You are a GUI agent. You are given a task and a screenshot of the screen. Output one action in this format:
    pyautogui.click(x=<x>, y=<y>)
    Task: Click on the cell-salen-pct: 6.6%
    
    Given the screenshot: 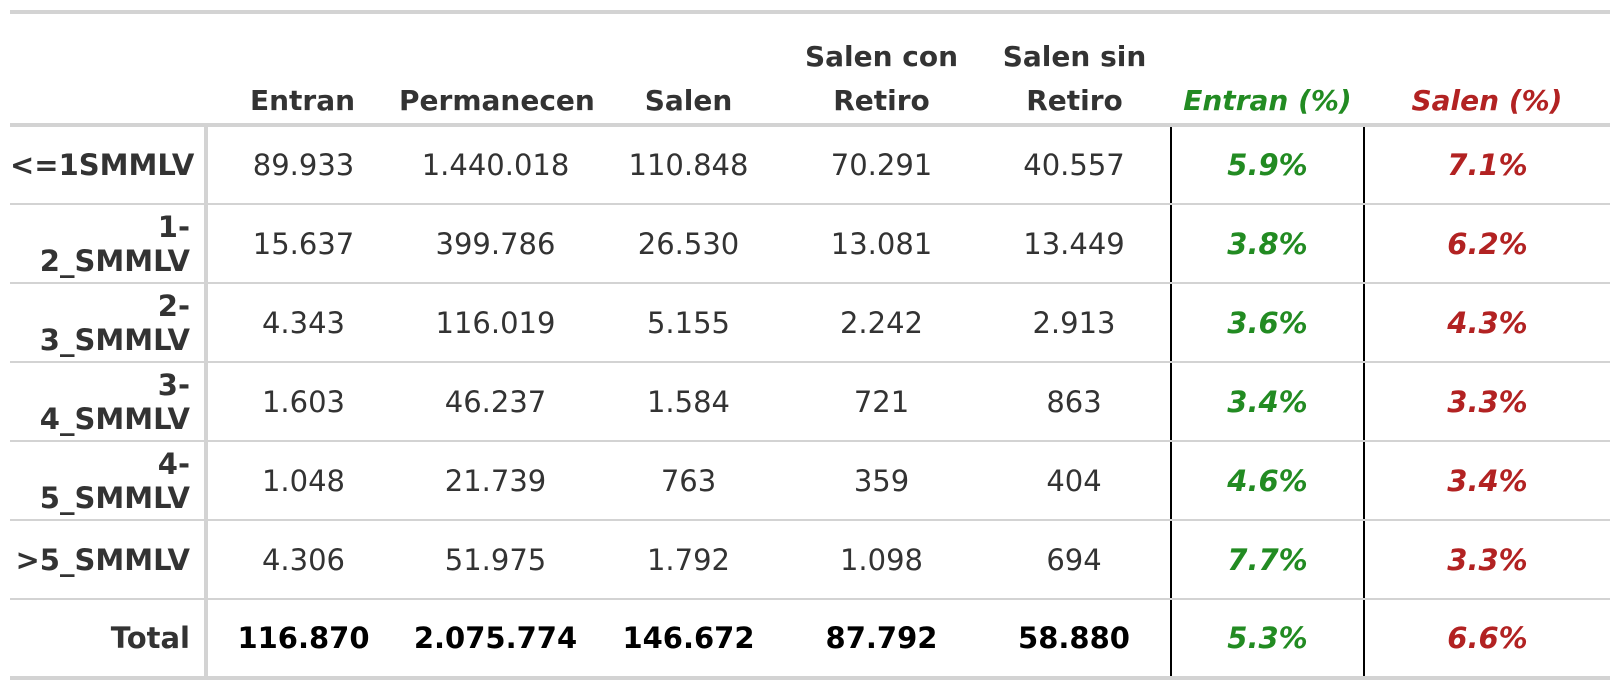 What is the action you would take?
    pyautogui.click(x=1486, y=639)
    